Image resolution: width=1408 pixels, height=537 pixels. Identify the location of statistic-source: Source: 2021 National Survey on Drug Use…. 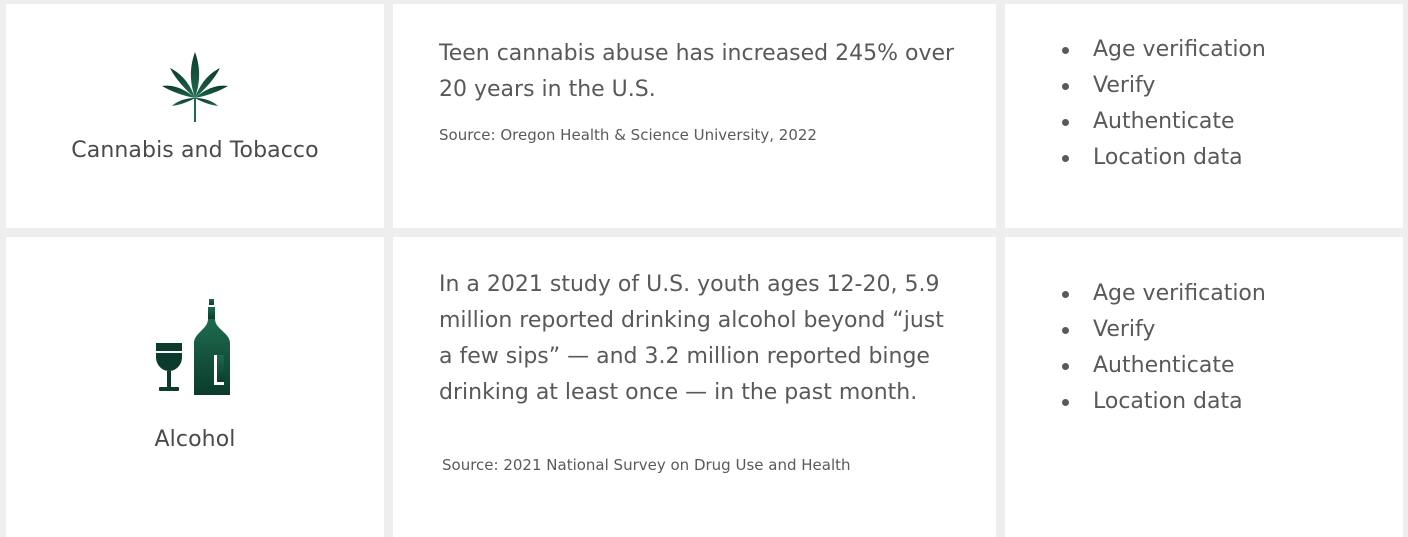
(646, 465).